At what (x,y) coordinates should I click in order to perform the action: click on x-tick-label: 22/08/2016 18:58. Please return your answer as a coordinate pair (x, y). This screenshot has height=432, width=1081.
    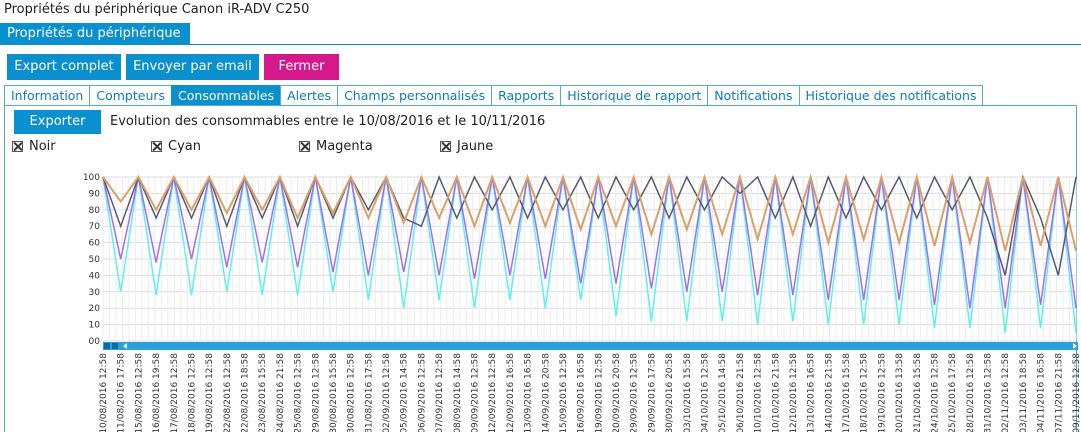
    Looking at the image, I should click on (246, 392).